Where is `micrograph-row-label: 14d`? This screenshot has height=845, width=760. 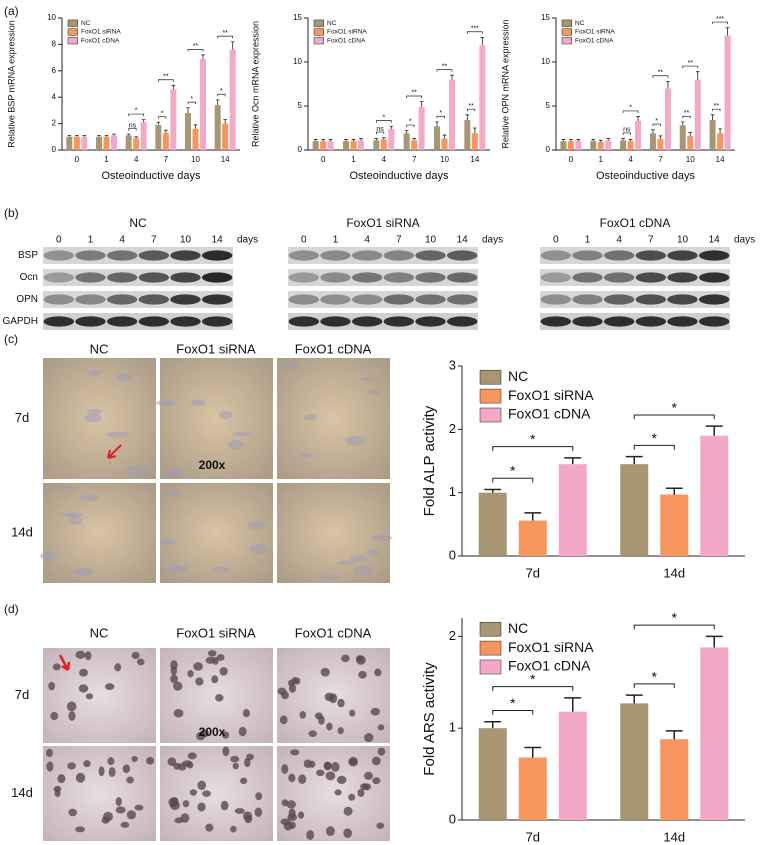 micrograph-row-label: 14d is located at coordinates (22, 531).